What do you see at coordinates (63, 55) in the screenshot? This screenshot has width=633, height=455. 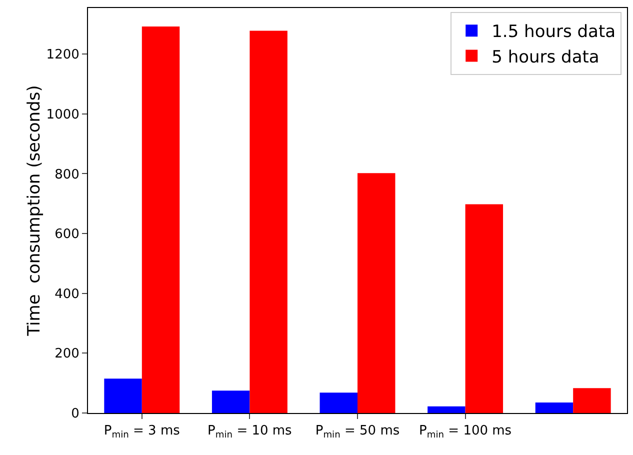 I see `y-tick-label: 1200` at bounding box center [63, 55].